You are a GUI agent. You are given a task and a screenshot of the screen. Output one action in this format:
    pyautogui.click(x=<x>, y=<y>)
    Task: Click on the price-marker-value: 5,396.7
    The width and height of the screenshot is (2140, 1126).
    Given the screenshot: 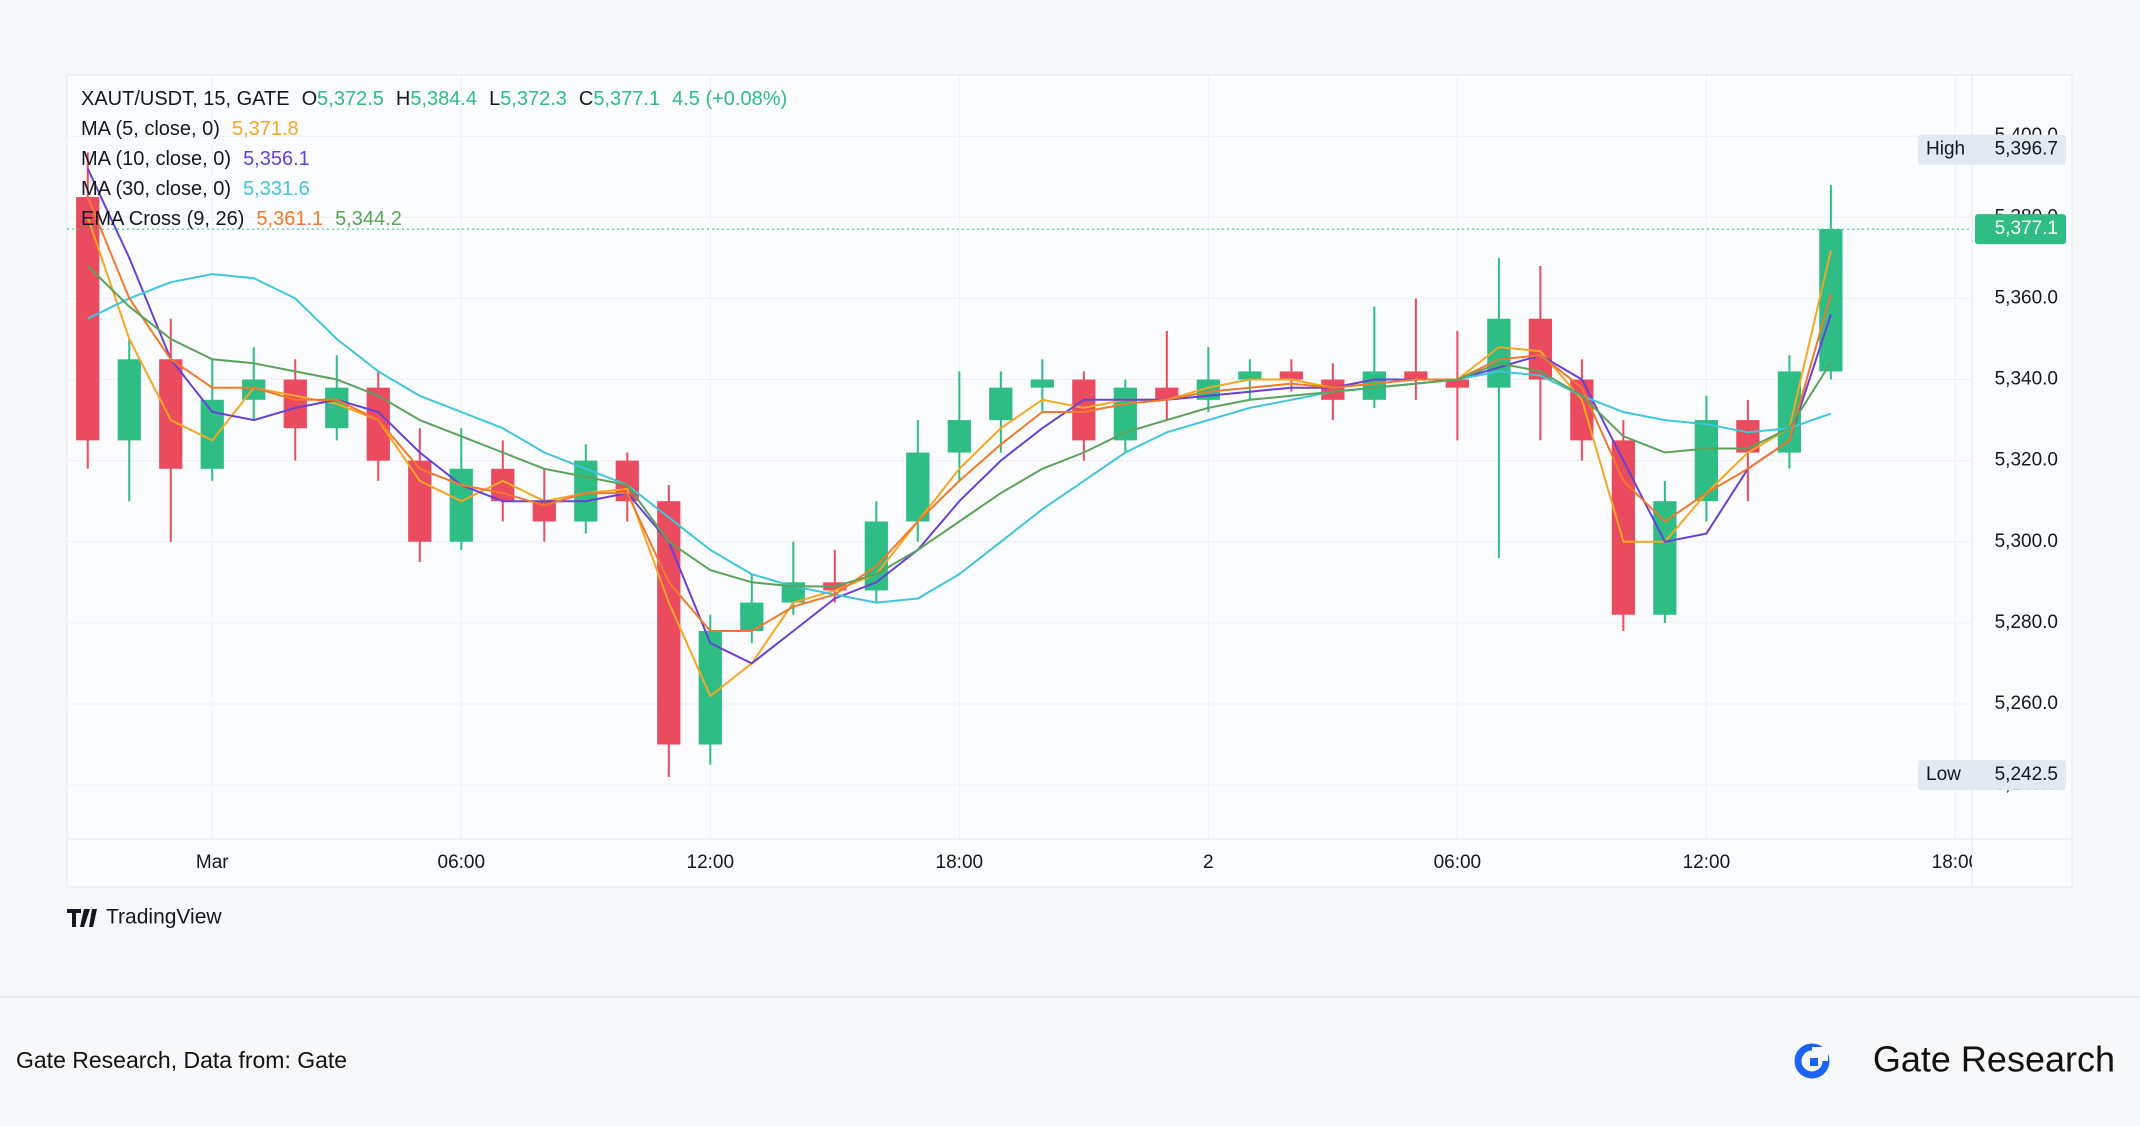 What is the action you would take?
    pyautogui.click(x=2026, y=149)
    